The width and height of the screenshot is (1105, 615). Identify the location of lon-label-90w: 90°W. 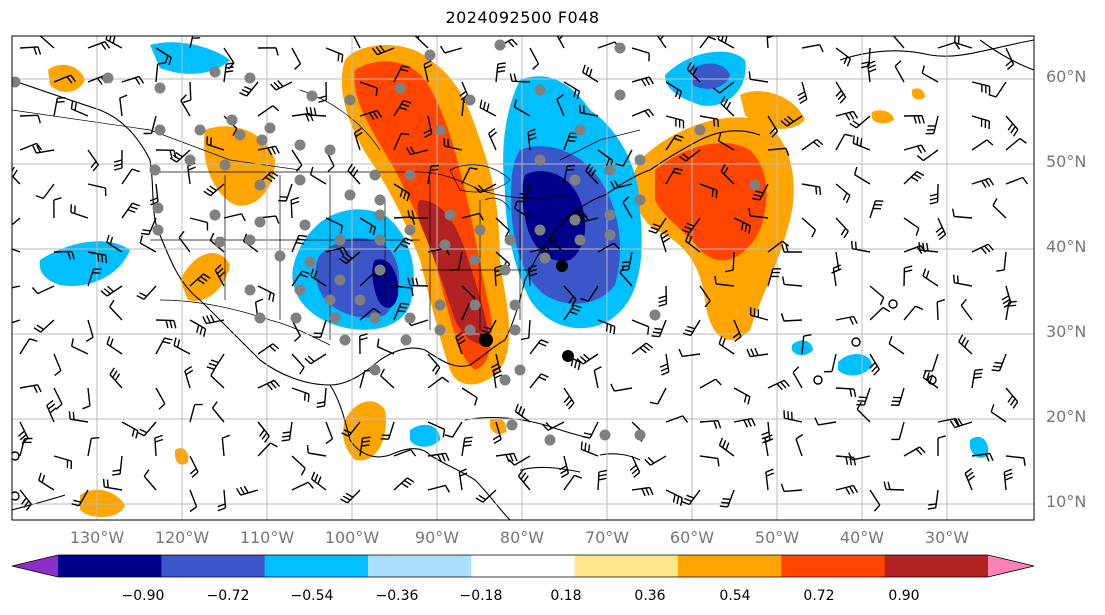
(437, 537).